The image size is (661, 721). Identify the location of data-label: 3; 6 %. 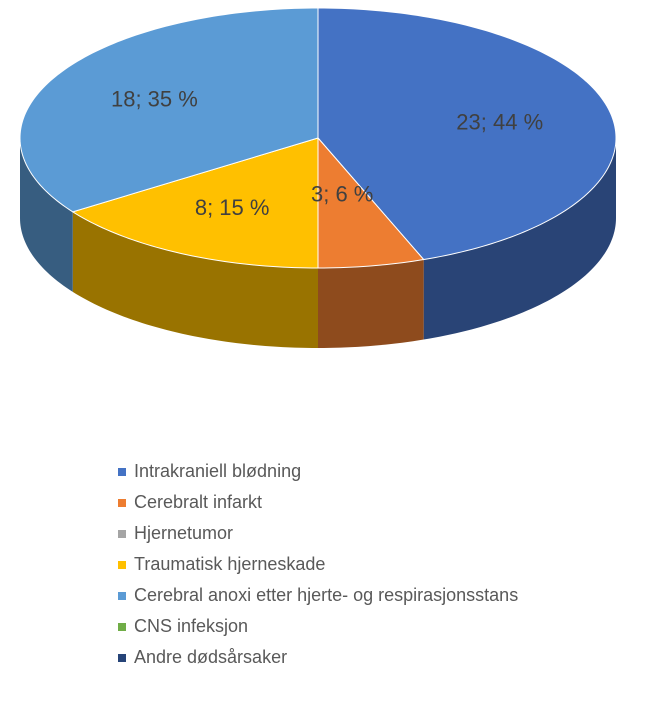
(342, 193).